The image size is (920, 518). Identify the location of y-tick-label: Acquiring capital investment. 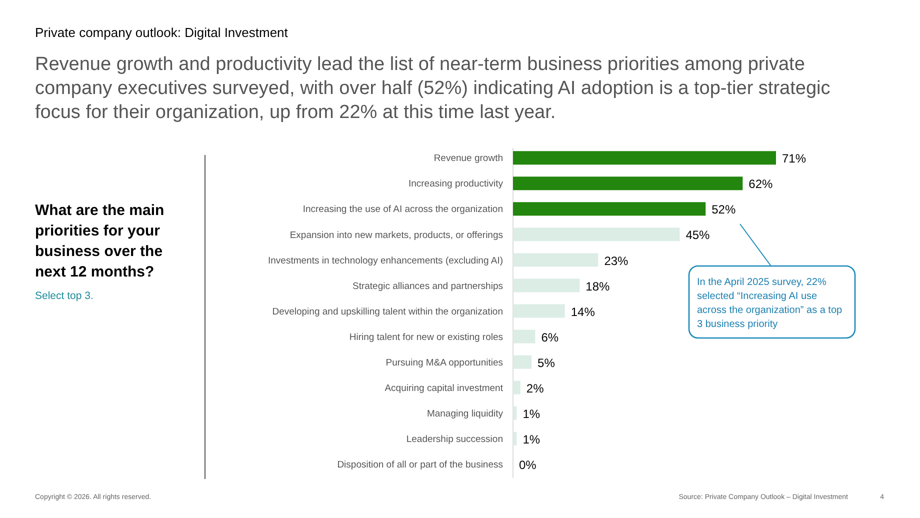
(444, 388).